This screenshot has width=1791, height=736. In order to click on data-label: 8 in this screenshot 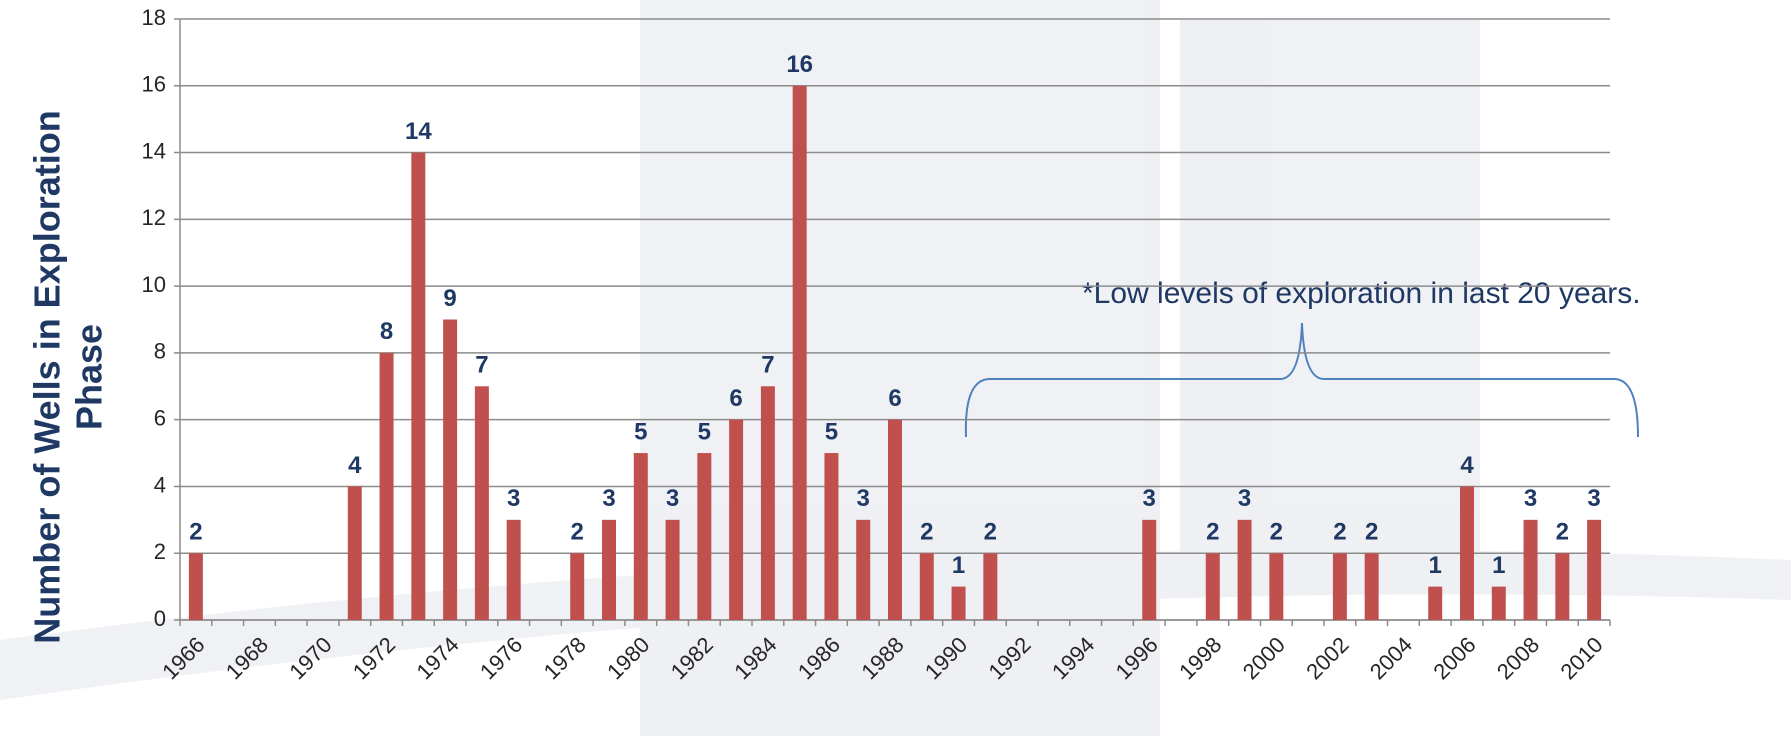, I will do `click(386, 331)`.